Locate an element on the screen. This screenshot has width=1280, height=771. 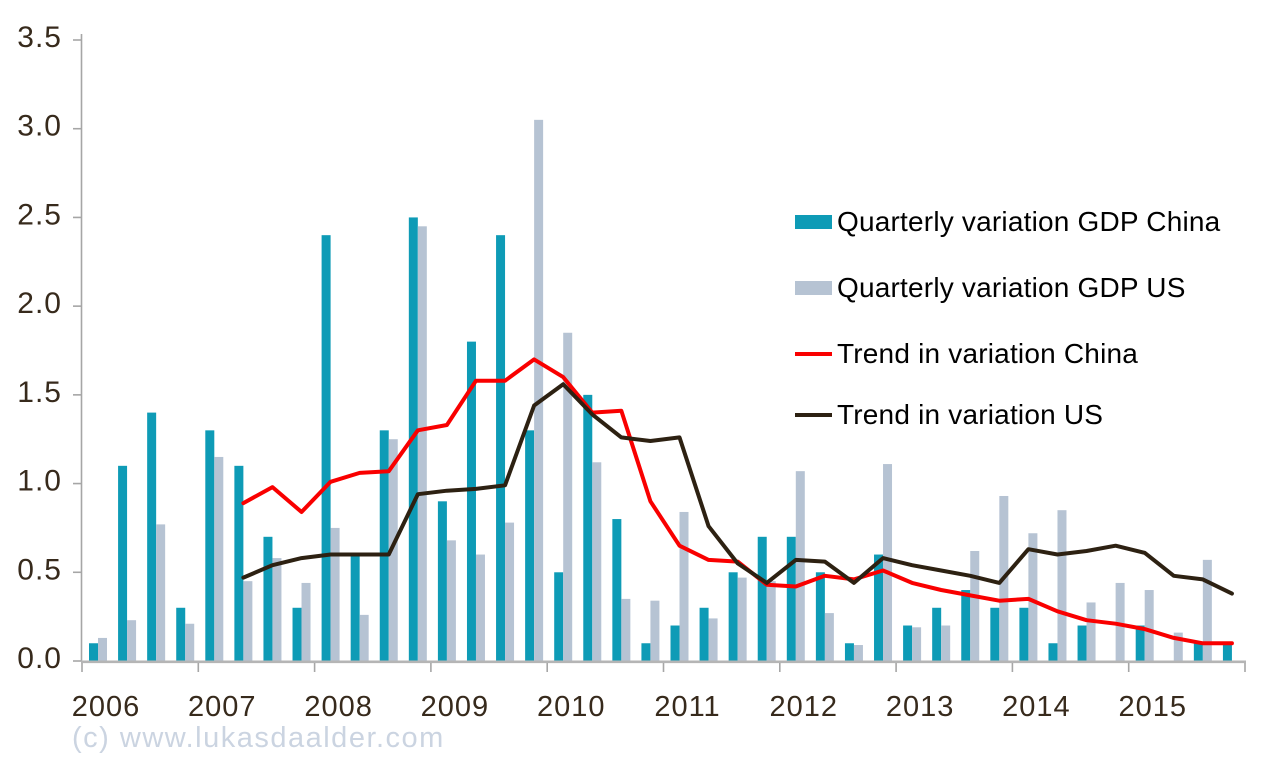
y-axis-label: 0.5 is located at coordinates (39, 569).